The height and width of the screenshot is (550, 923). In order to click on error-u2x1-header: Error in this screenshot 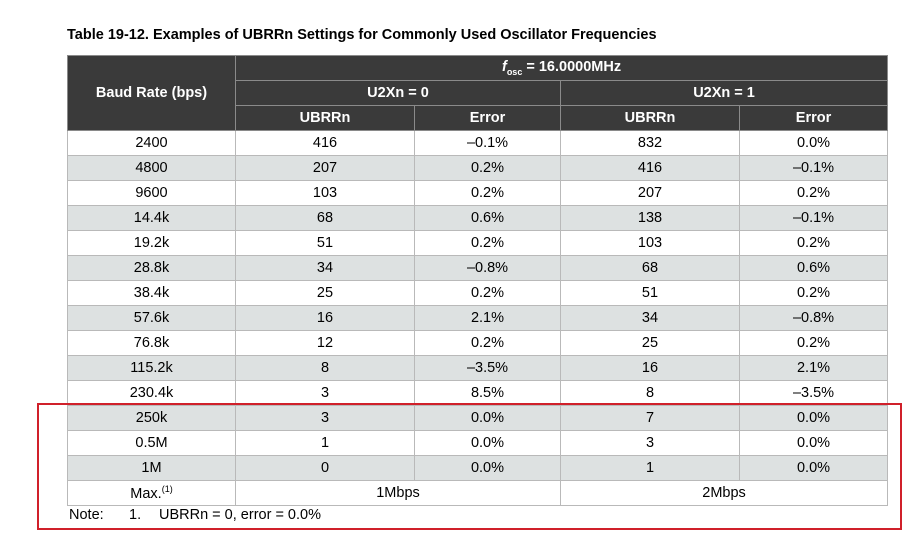, I will do `click(813, 118)`.